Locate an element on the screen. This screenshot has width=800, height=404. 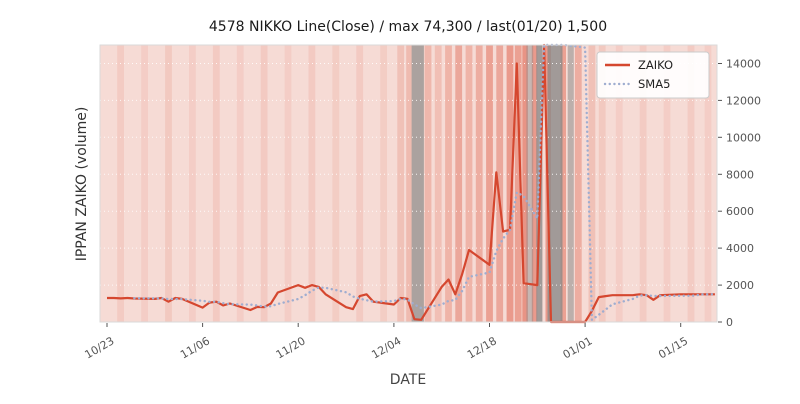
y-tick-label: 14000 is located at coordinates (743, 64).